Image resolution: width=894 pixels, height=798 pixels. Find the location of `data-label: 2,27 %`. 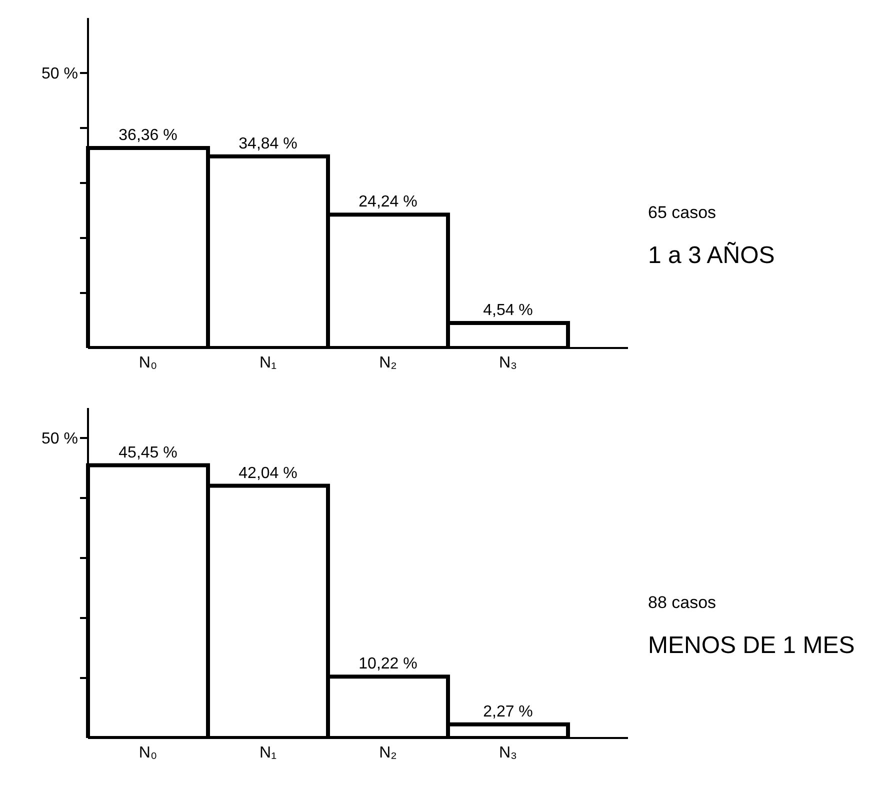

data-label: 2,27 % is located at coordinates (508, 711).